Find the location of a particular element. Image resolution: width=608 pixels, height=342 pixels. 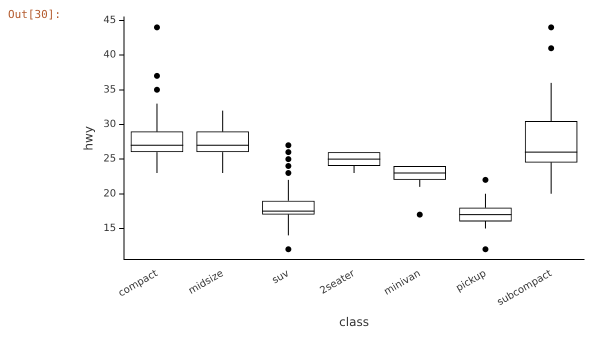

x-tick-label: suv is located at coordinates (281, 277).